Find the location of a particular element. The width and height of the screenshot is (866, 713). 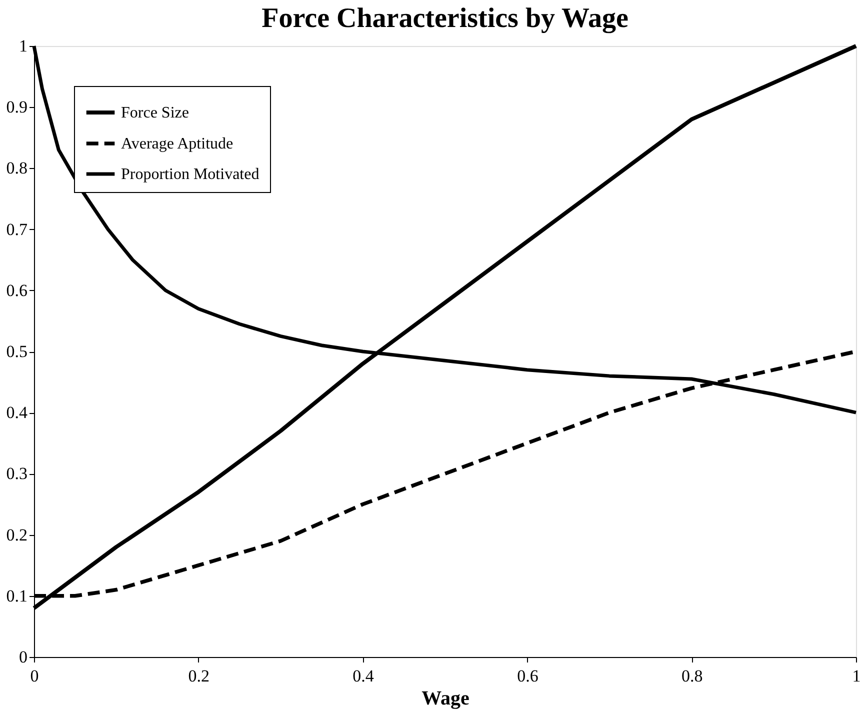

y-tick-label: 0.6 is located at coordinates (17, 290).